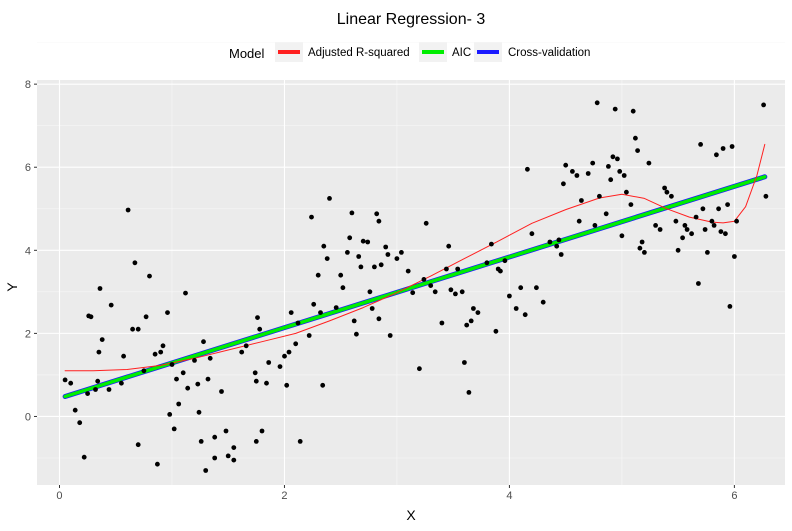 The width and height of the screenshot is (792, 531). What do you see at coordinates (461, 53) in the screenshot?
I see `legend-label: AIC` at bounding box center [461, 53].